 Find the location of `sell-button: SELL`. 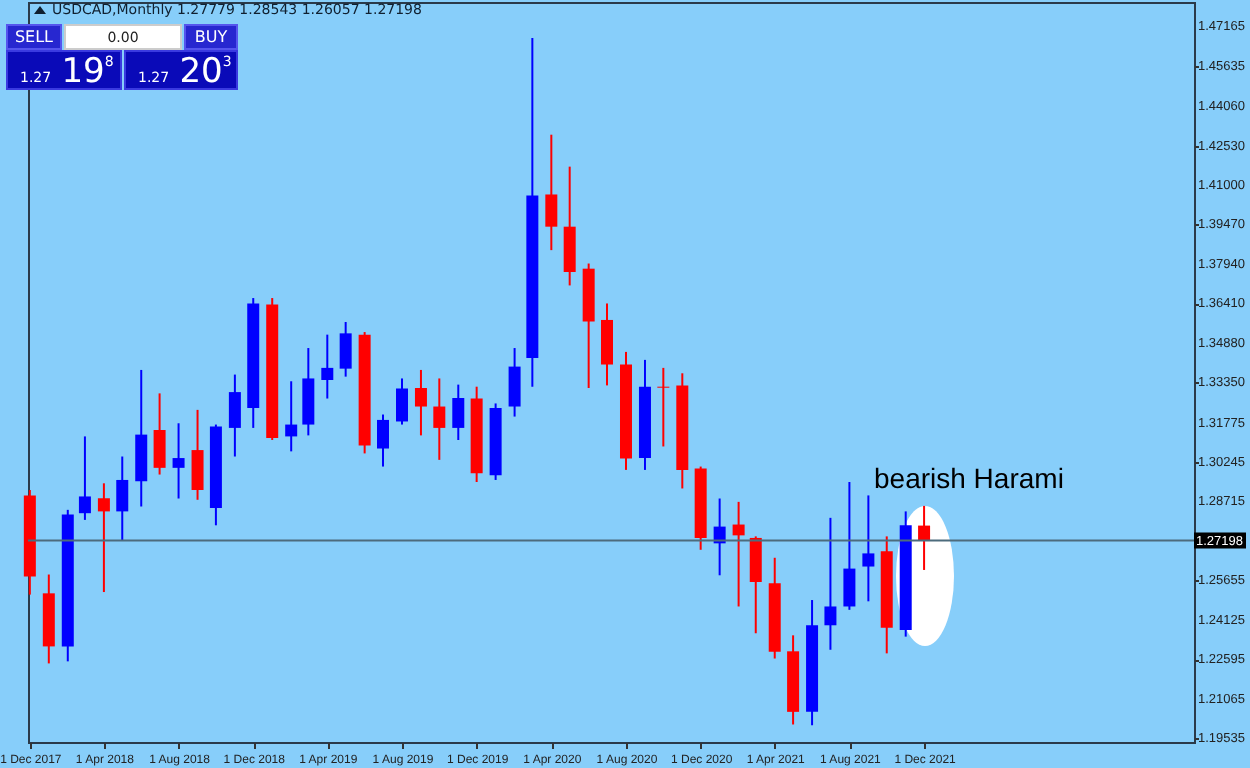

sell-button: SELL is located at coordinates (34, 37).